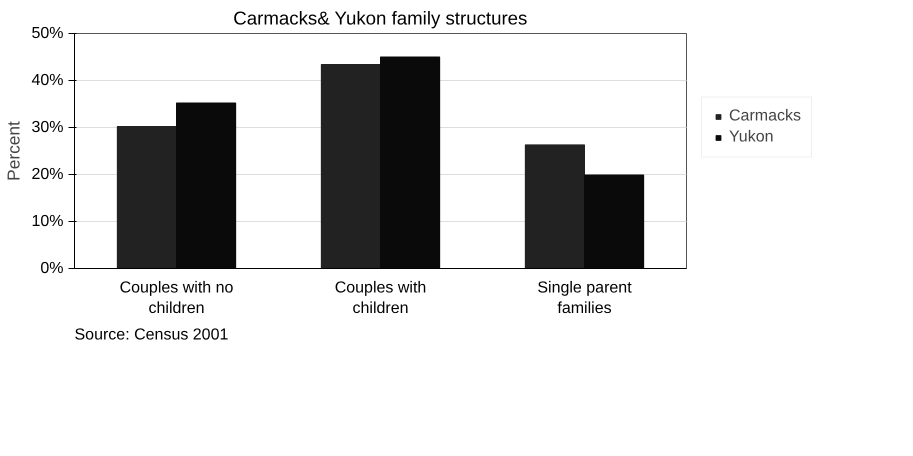 The height and width of the screenshot is (456, 913). Describe the element at coordinates (177, 298) in the screenshot. I see `x-tick-label: Couples with no children` at that location.